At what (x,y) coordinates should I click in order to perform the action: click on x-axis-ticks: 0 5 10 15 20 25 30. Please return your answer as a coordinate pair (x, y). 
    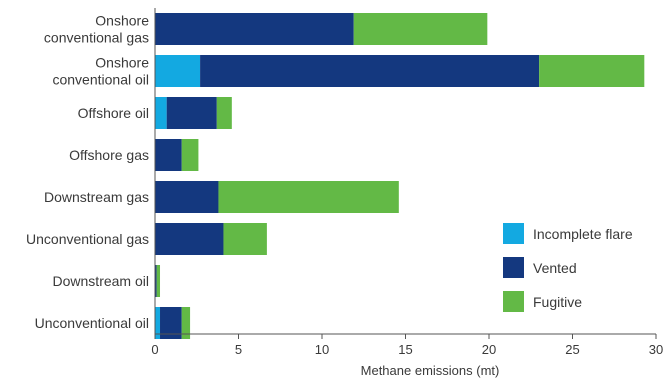
    Looking at the image, I should click on (407, 345).